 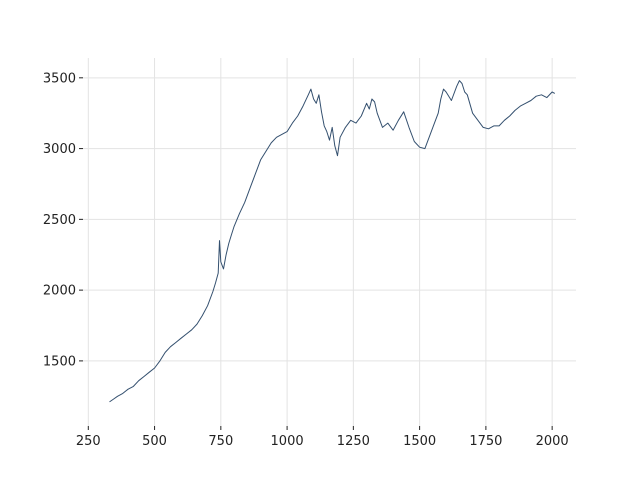 What do you see at coordinates (287, 441) in the screenshot?
I see `x-tick-label: 1000` at bounding box center [287, 441].